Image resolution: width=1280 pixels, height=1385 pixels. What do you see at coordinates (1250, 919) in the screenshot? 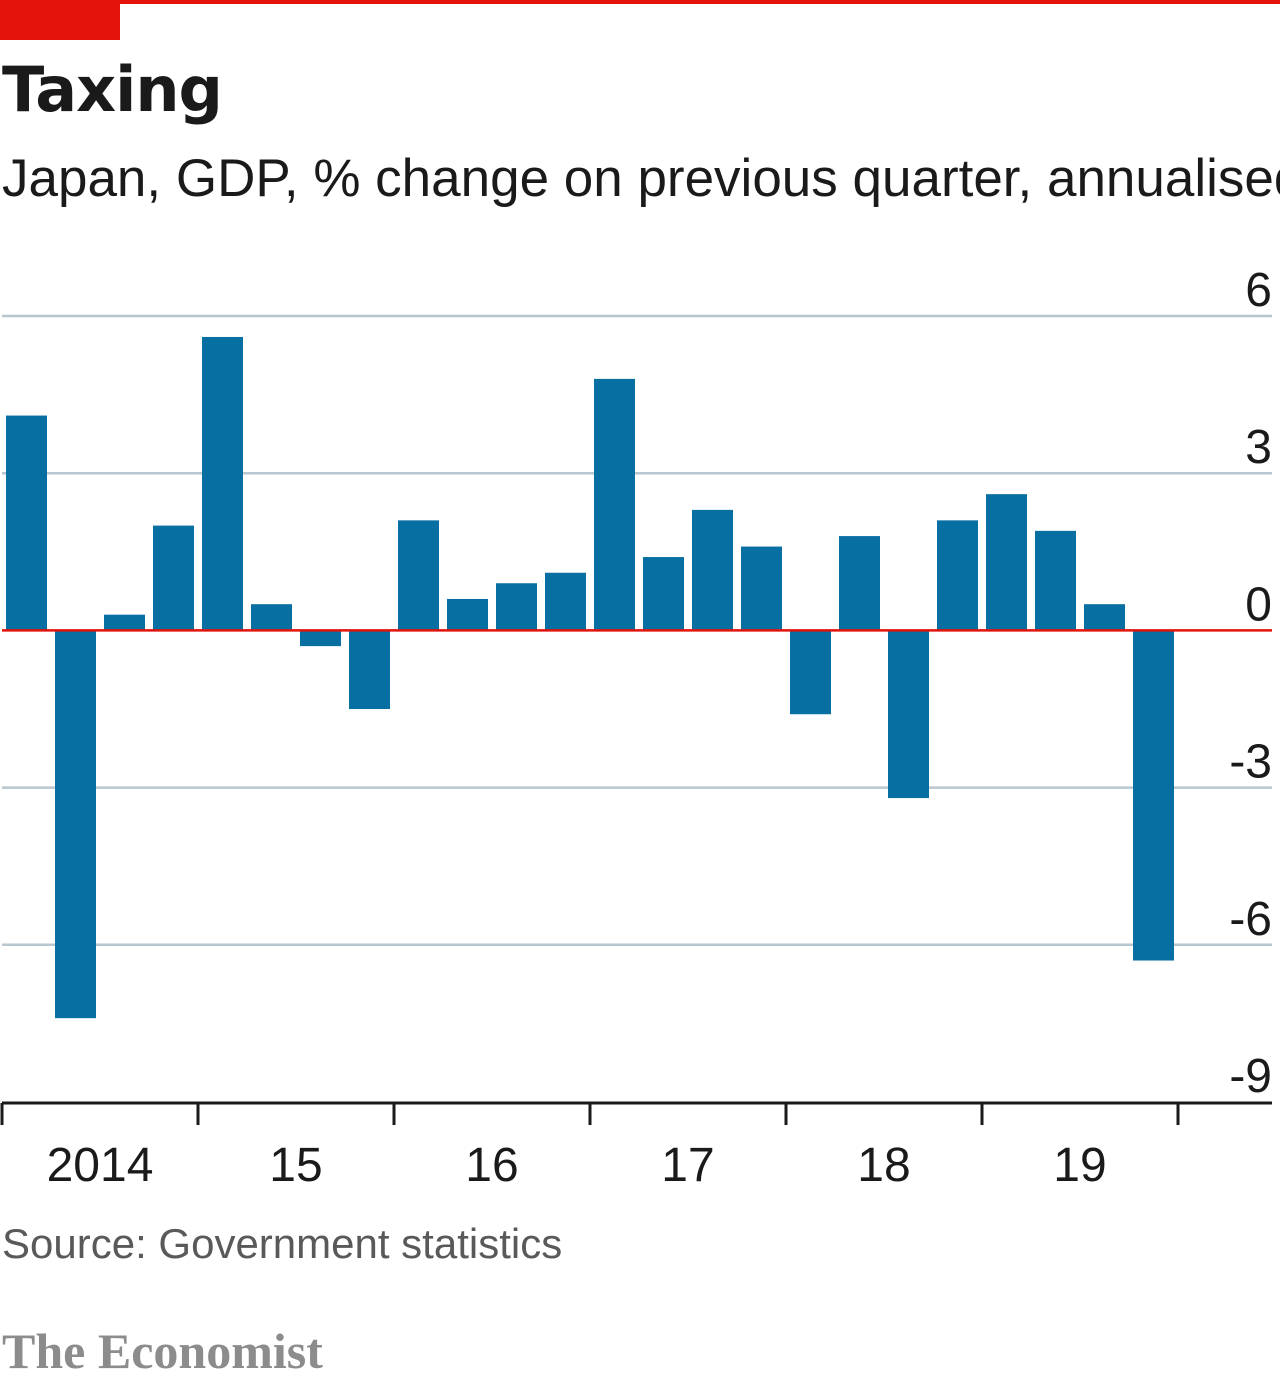
I see `y-tick-label: -6` at bounding box center [1250, 919].